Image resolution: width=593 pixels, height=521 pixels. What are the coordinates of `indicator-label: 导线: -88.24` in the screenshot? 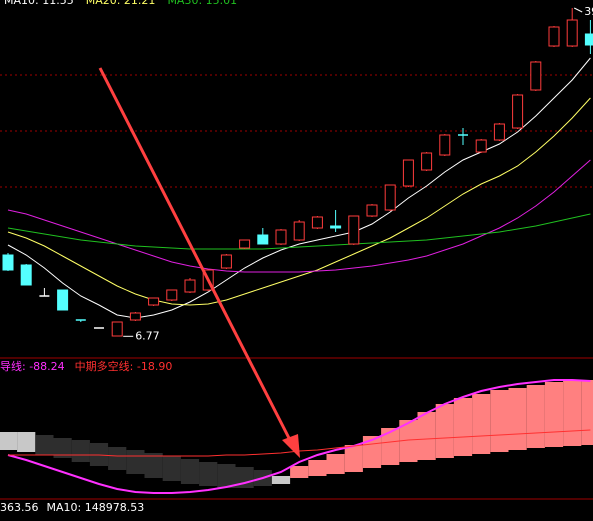 It's located at (32, 366).